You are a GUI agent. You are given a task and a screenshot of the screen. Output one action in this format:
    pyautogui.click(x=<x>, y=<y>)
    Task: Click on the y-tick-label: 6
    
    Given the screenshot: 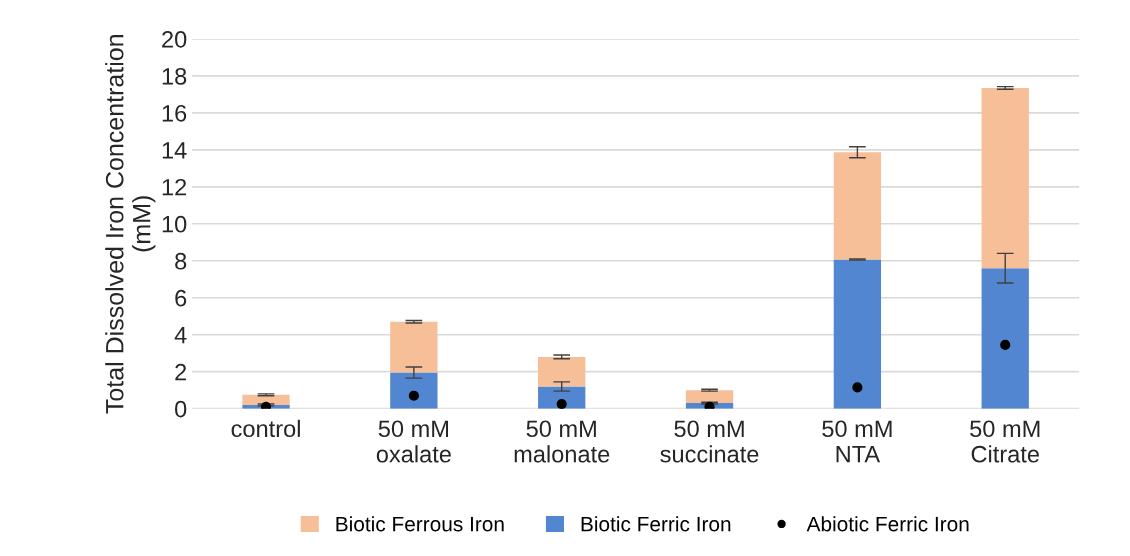 What is the action you would take?
    pyautogui.click(x=181, y=298)
    